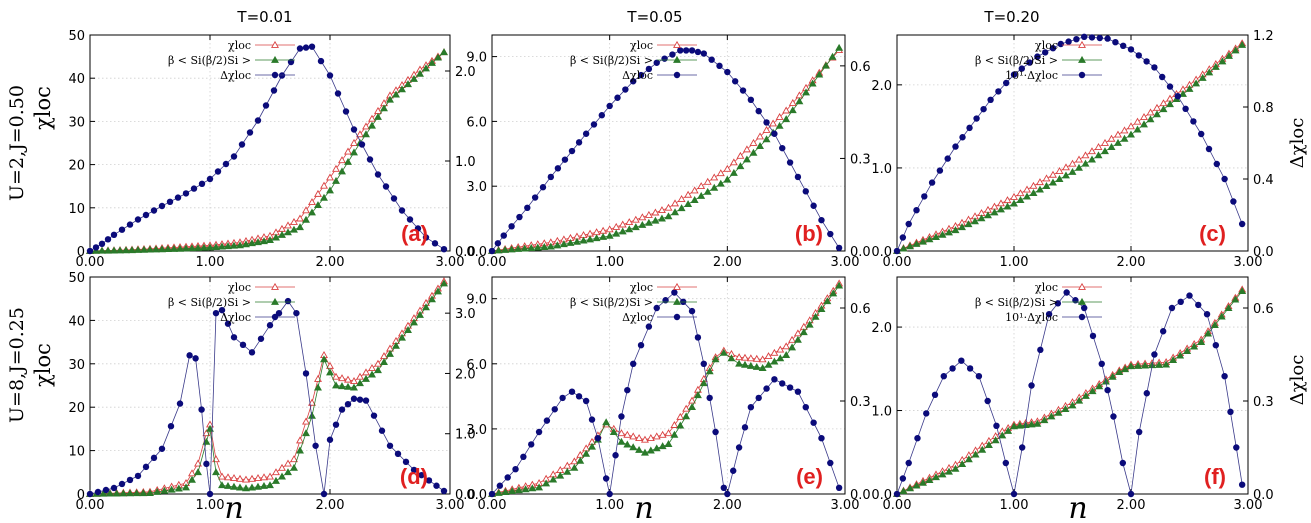 The height and width of the screenshot is (523, 1311). I want to click on column-title-3: T=0.20, so click(1011, 17).